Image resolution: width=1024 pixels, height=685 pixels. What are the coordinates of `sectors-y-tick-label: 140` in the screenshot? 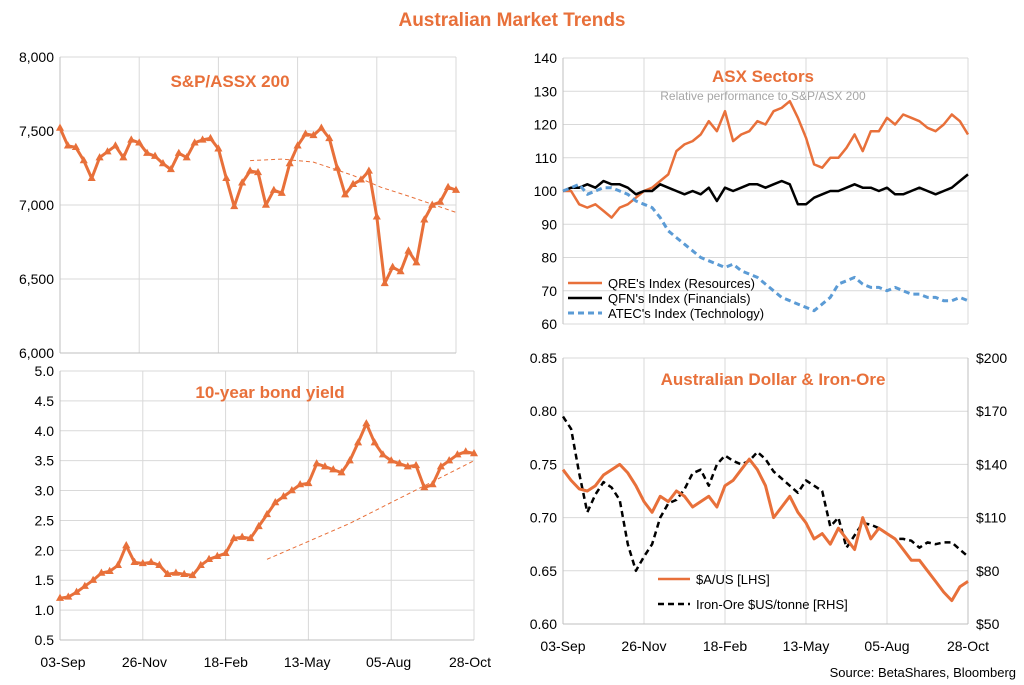 It's located at (546, 58).